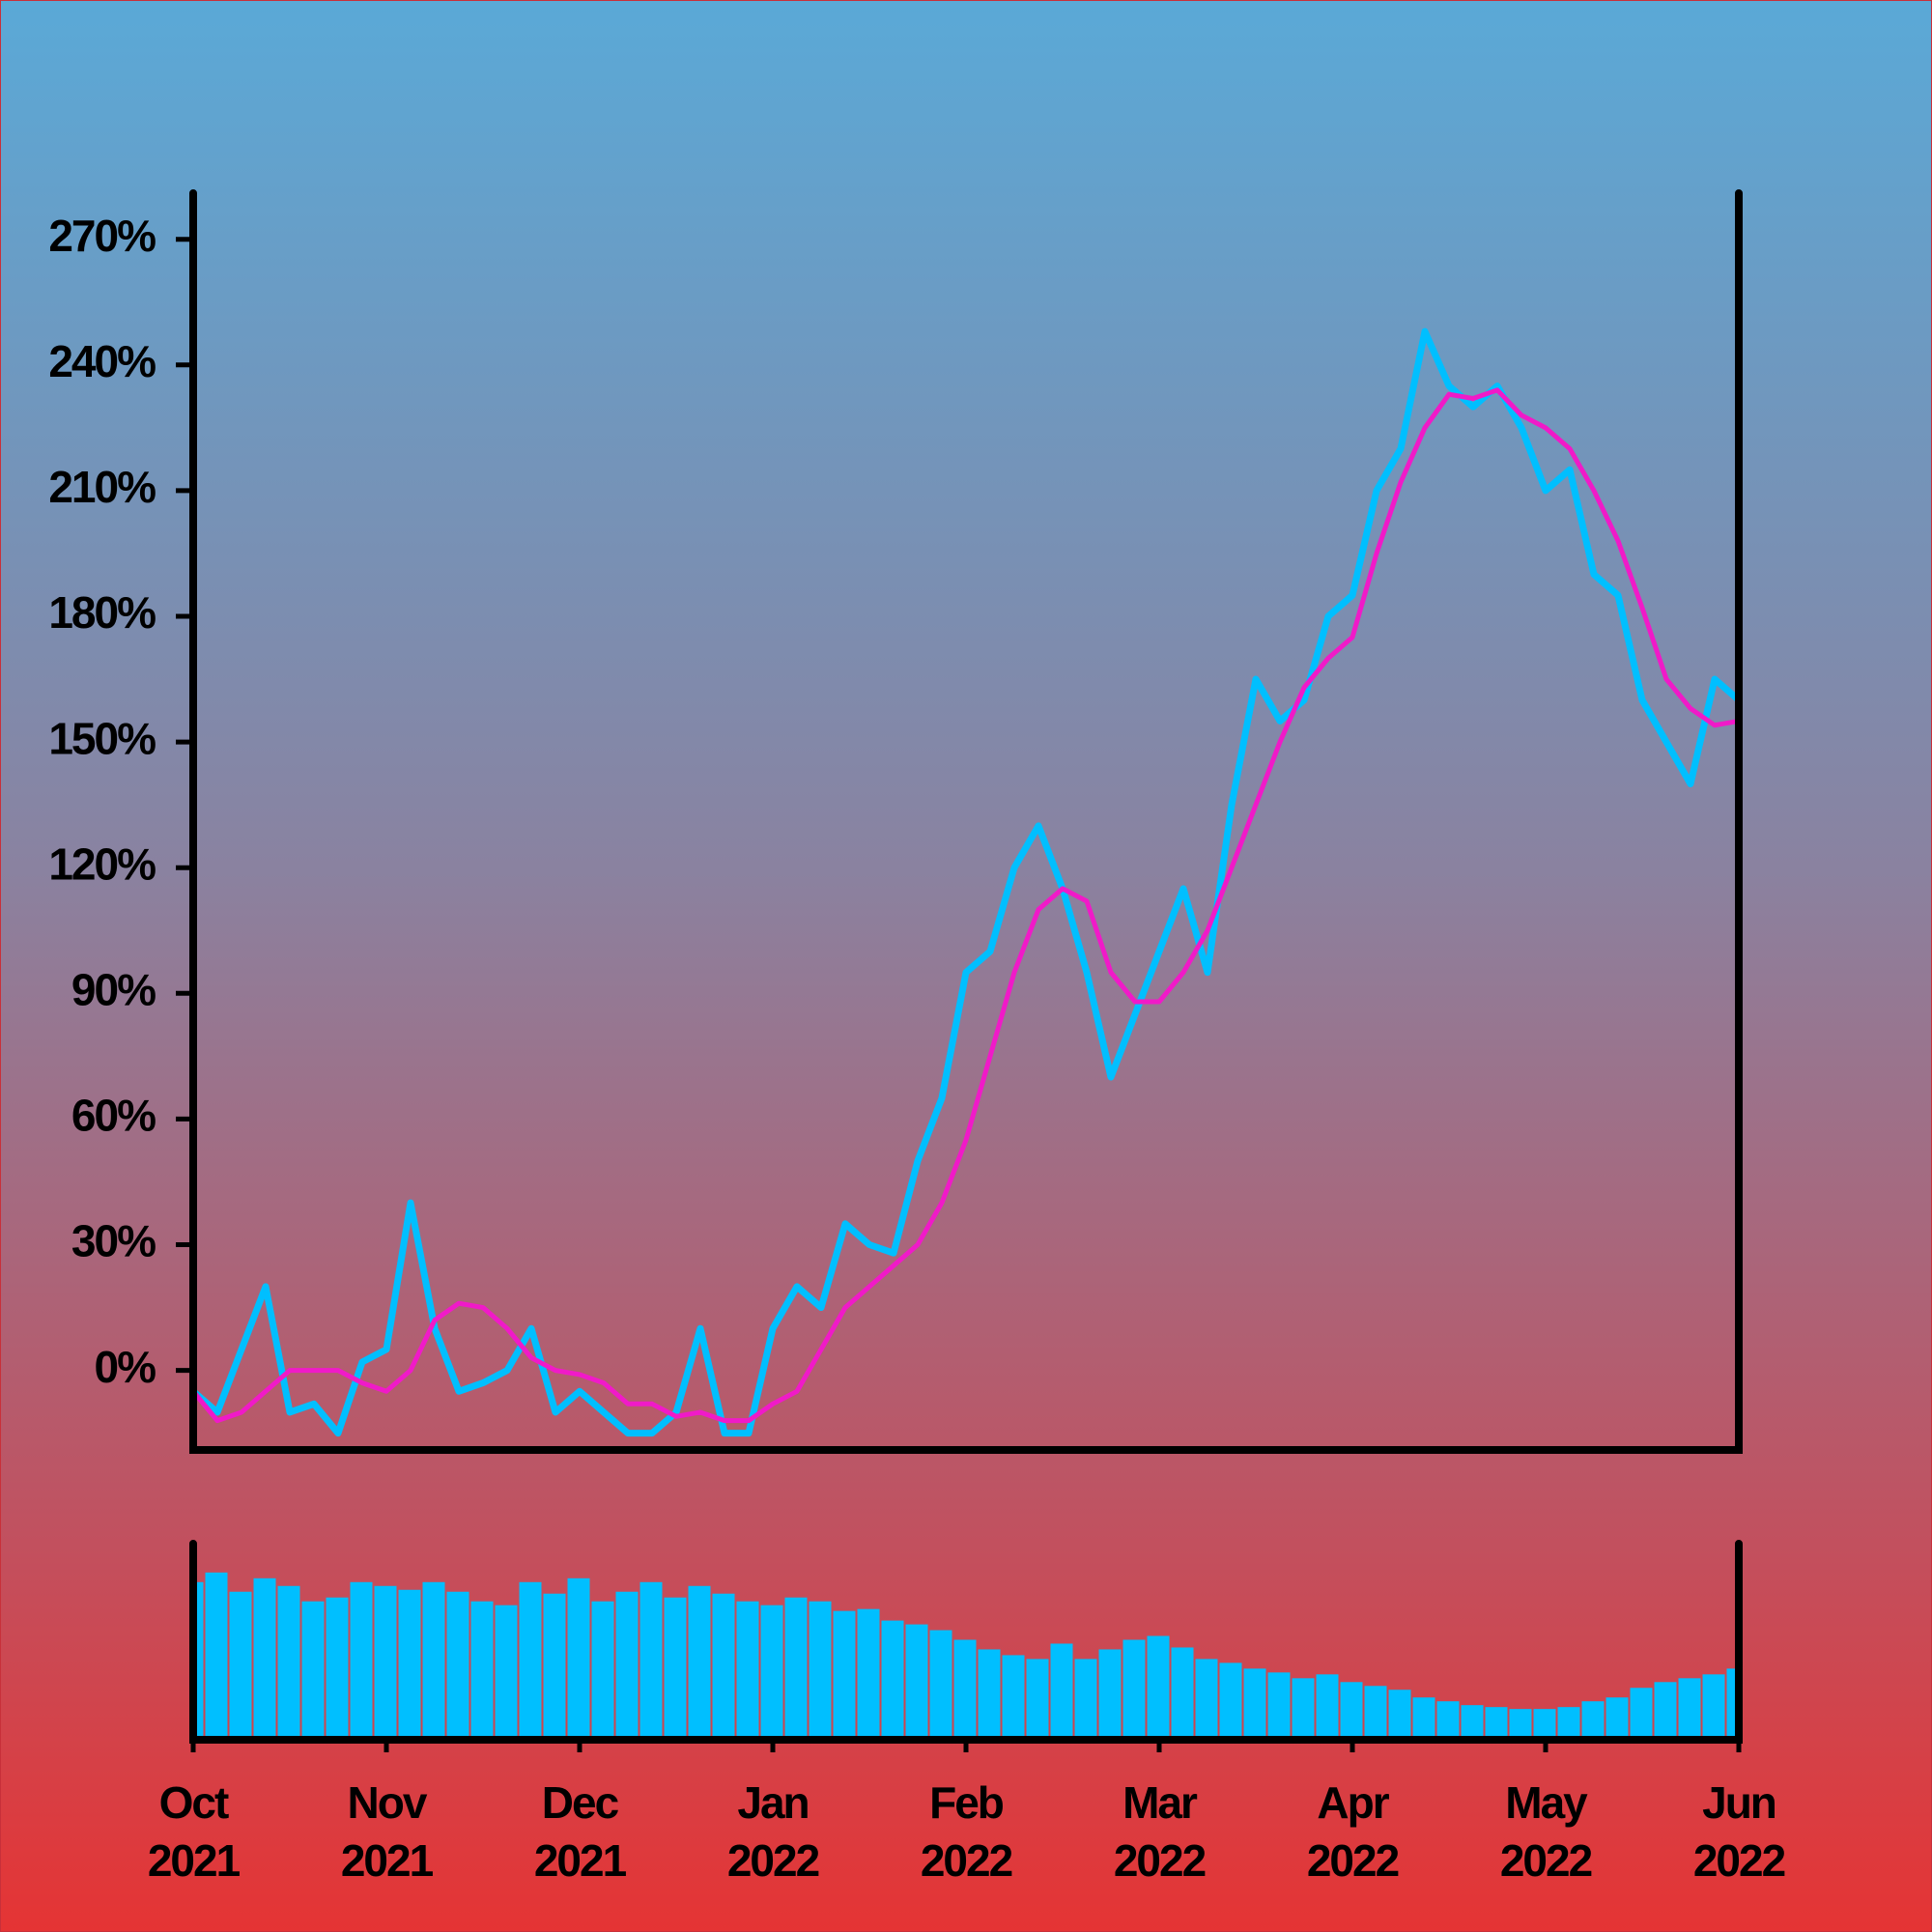 Image resolution: width=1932 pixels, height=1932 pixels. I want to click on x-tick-label: Dec 2021, so click(580, 1831).